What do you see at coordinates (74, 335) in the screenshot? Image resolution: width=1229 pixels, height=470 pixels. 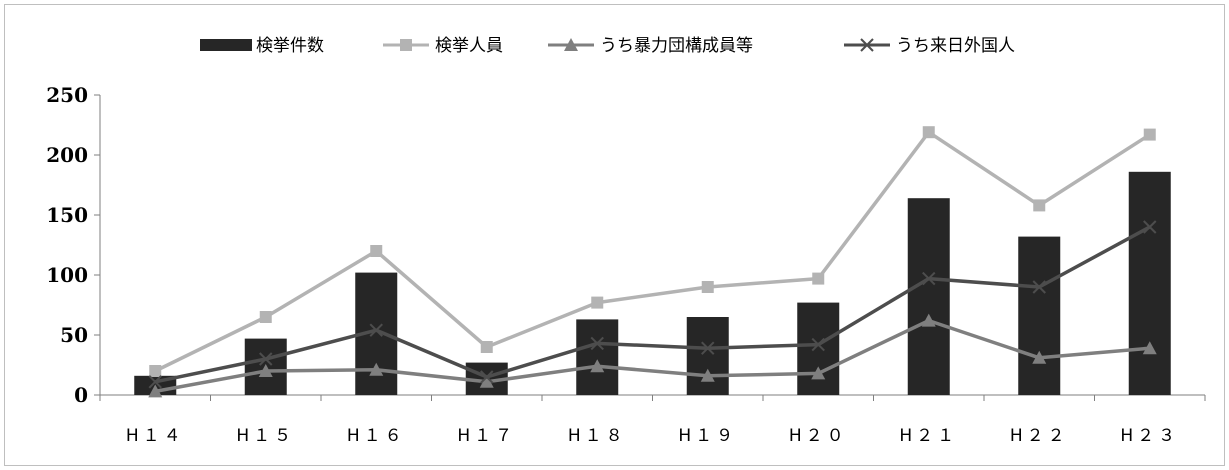 I see `y-tick-label: 50` at bounding box center [74, 335].